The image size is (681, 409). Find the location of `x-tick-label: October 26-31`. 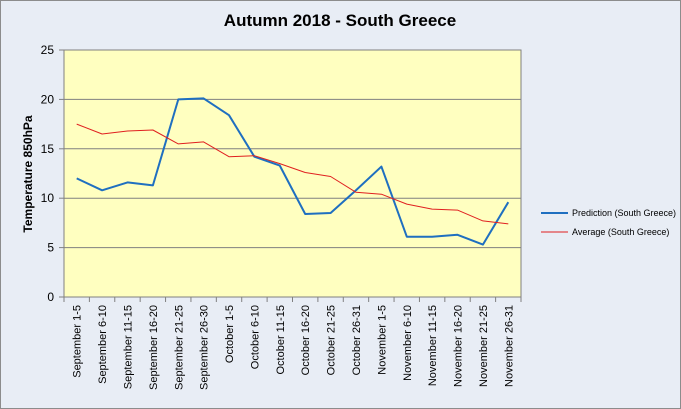

x-tick-label: October 26-31 is located at coordinates (357, 340).